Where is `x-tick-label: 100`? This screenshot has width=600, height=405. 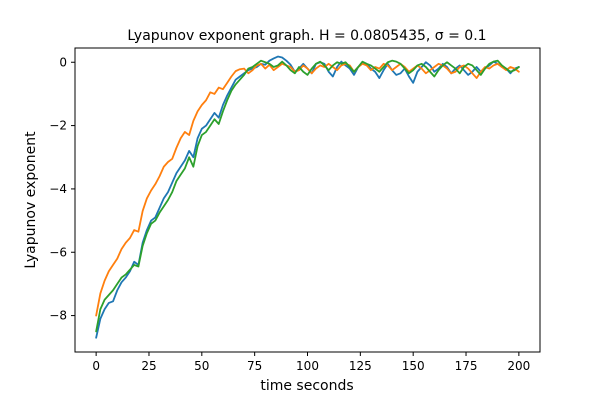
x-tick-label: 100 is located at coordinates (307, 366).